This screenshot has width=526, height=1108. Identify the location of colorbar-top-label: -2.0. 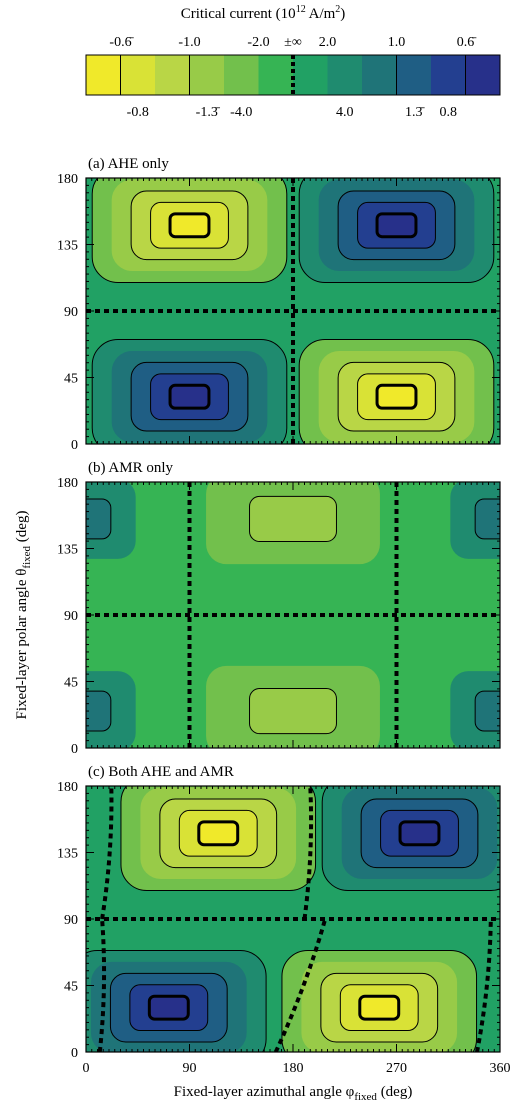
(258, 42).